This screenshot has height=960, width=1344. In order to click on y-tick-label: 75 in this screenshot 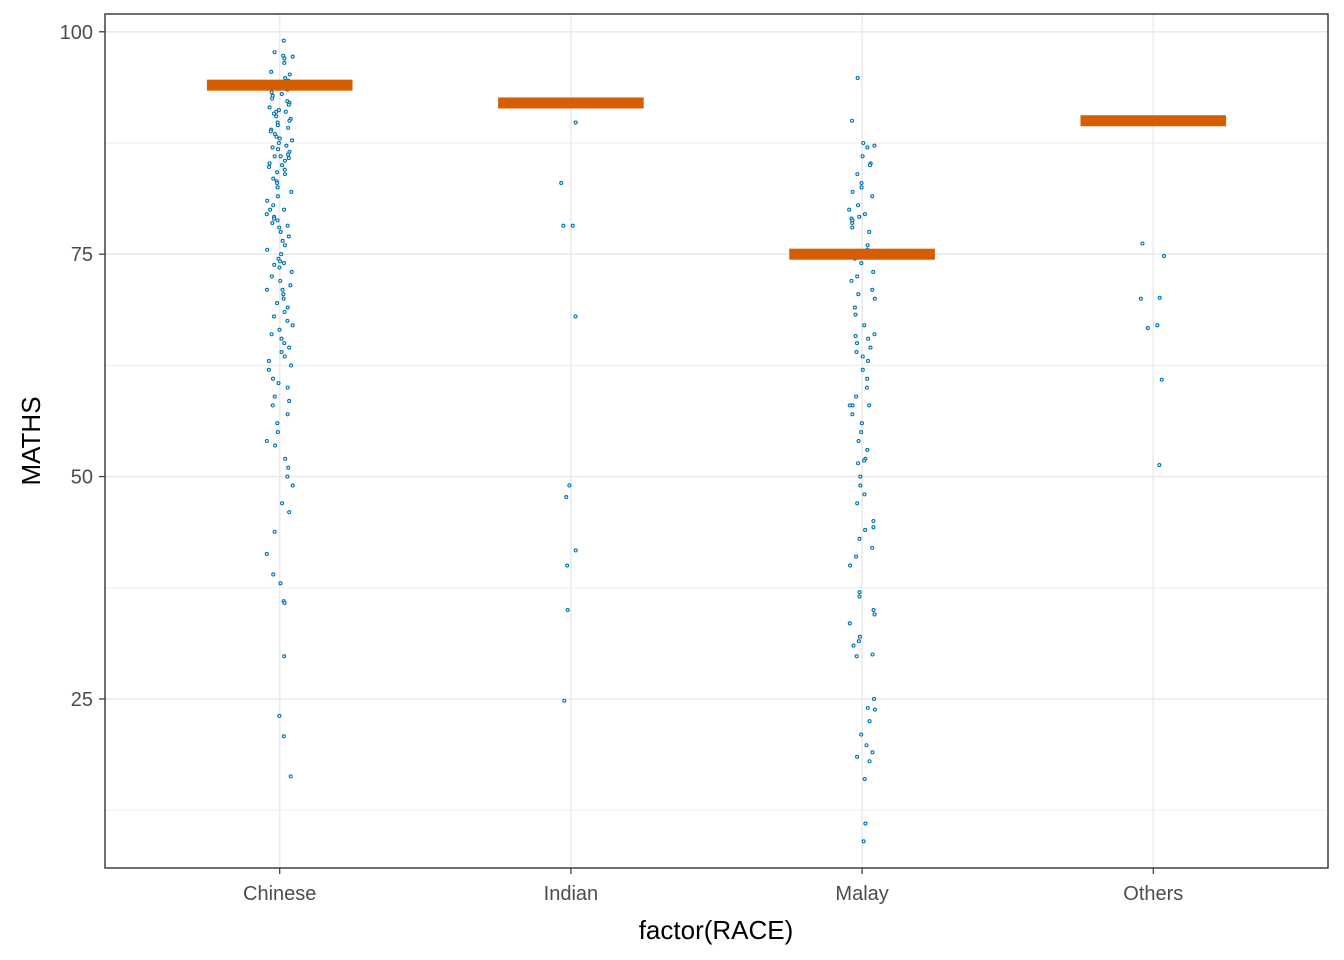, I will do `click(82, 255)`.